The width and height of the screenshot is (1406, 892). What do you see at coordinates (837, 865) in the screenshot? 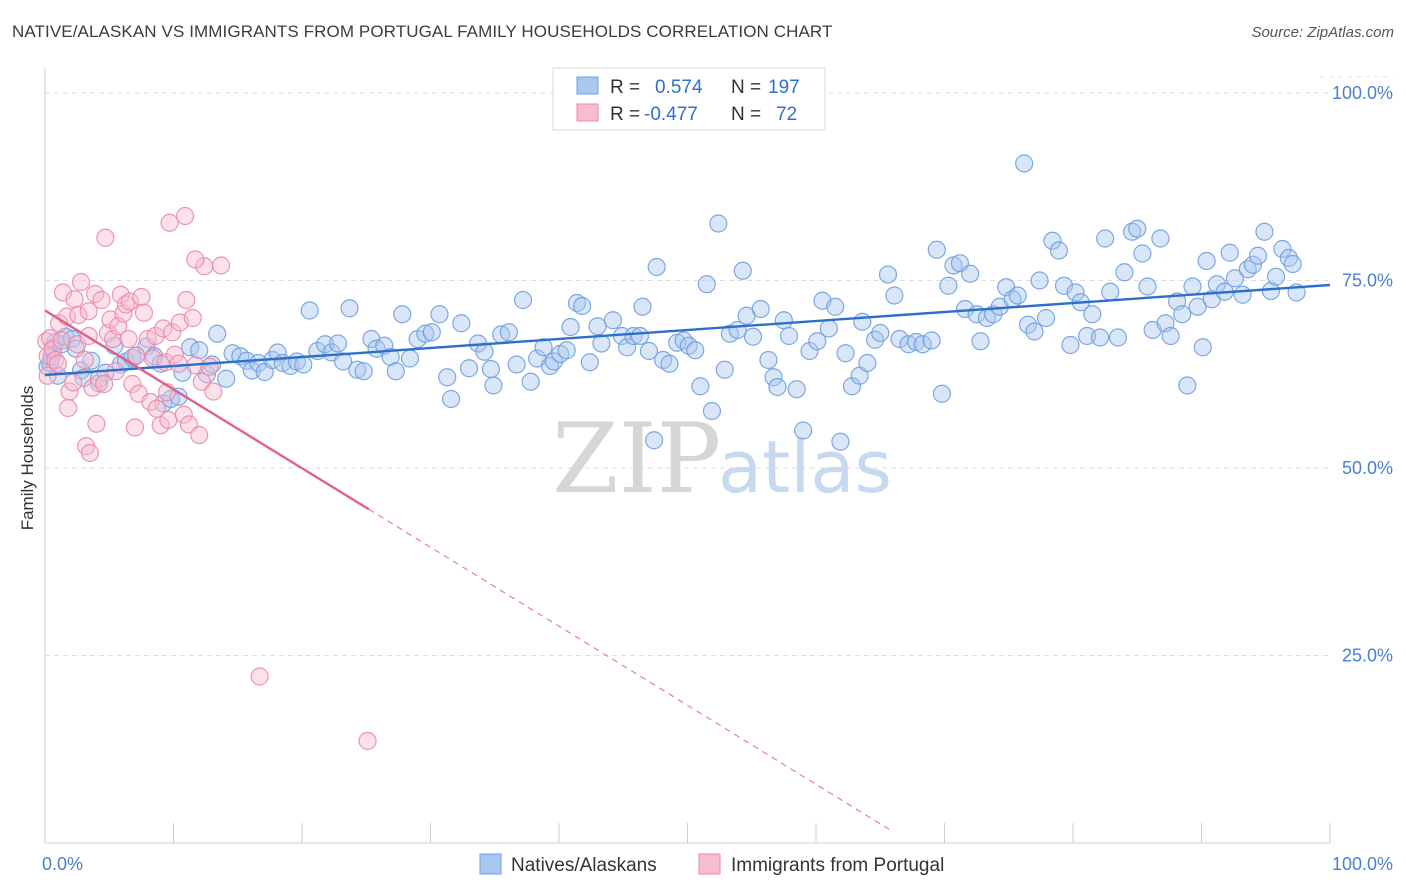
I see `legend-label-portugal: Immigrants from Portugal` at bounding box center [837, 865].